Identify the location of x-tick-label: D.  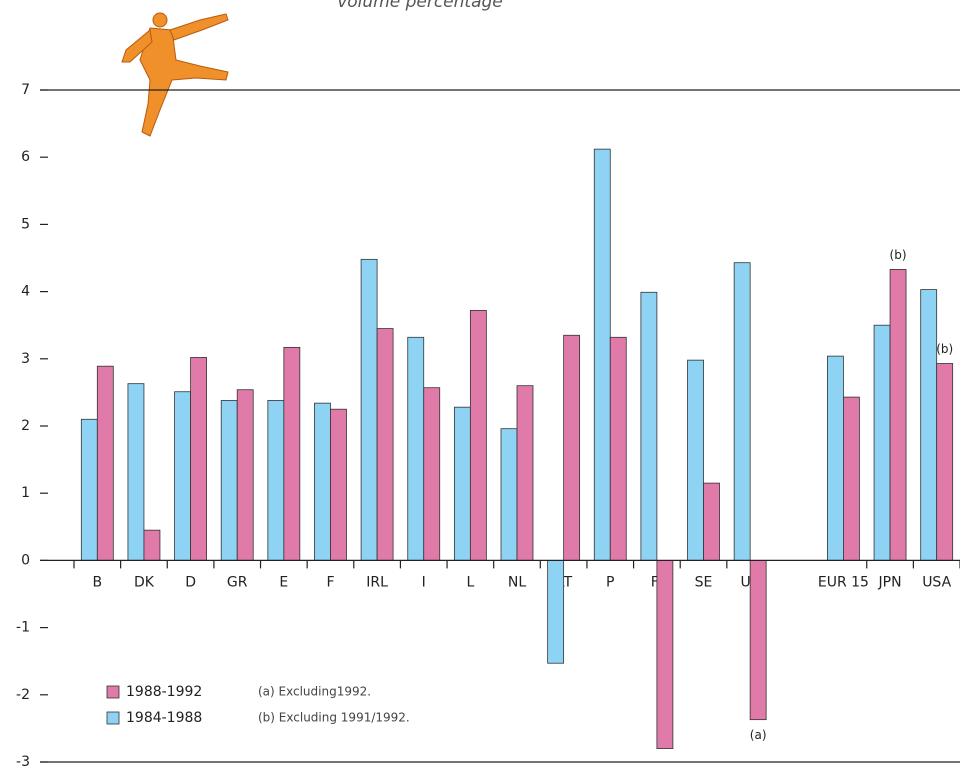
(190, 582).